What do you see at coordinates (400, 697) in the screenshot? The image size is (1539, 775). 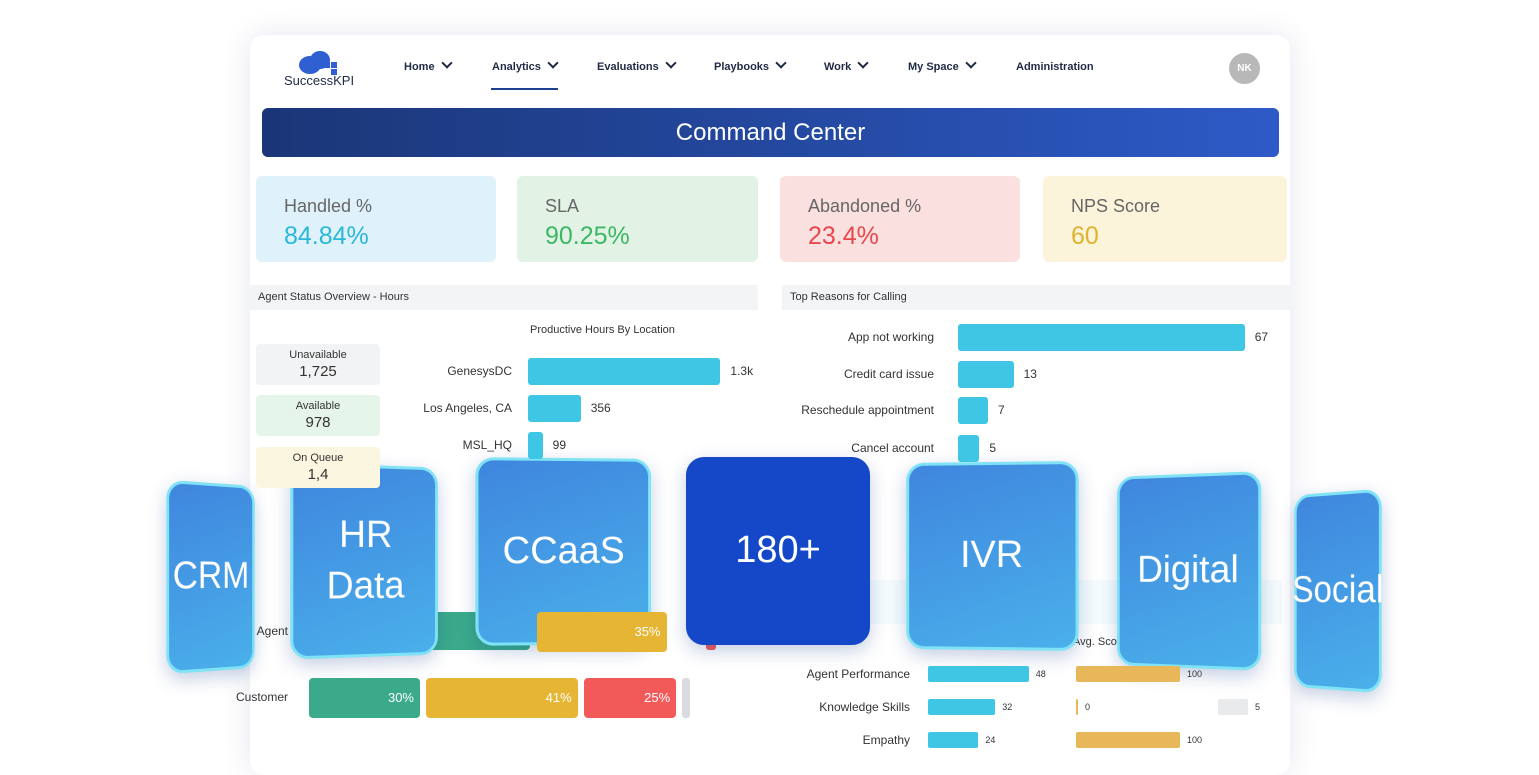 I see `segment-label: 30%` at bounding box center [400, 697].